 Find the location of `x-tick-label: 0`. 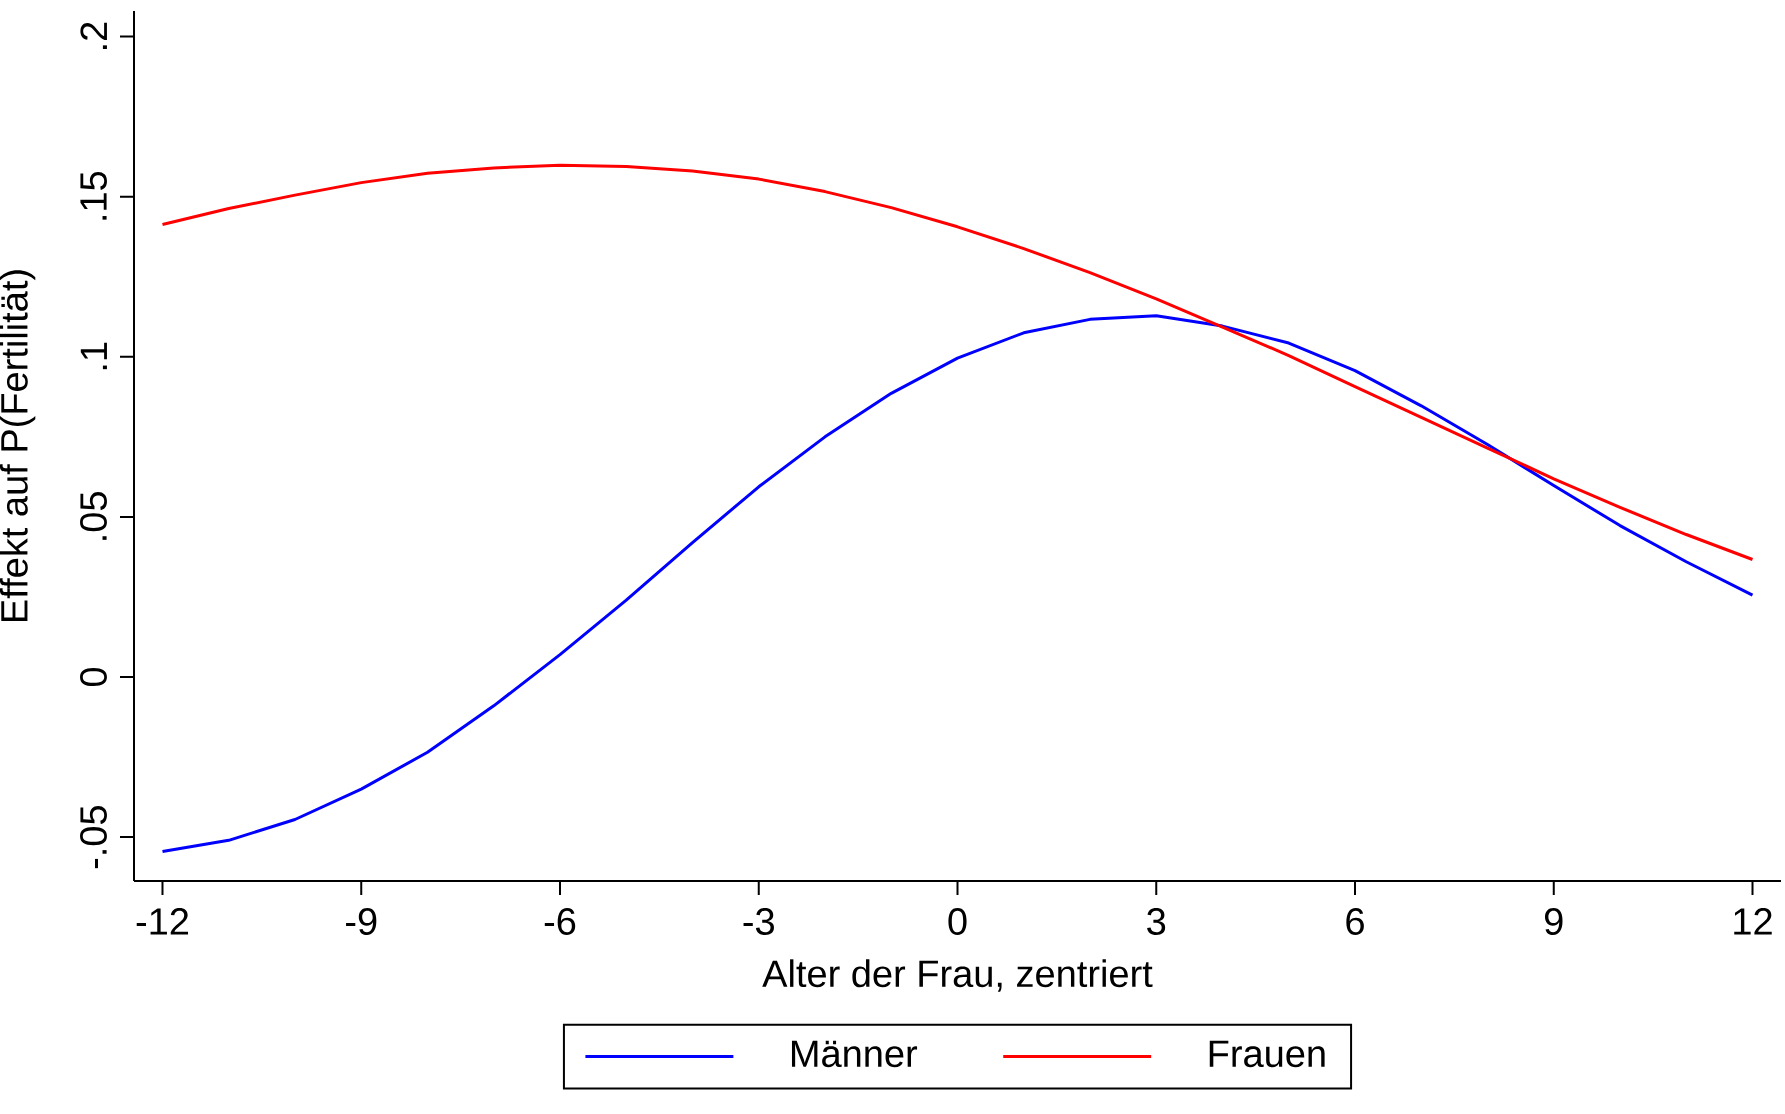

x-tick-label: 0 is located at coordinates (957, 921).